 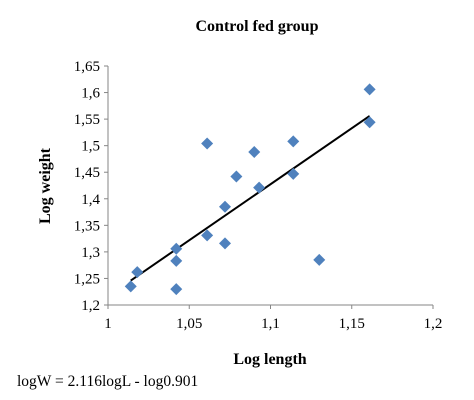 I want to click on y-tick-label: 1,55, so click(x=87, y=120).